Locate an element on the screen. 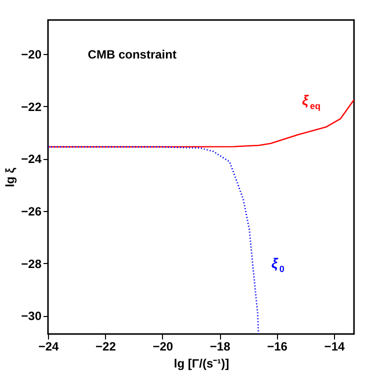 The image size is (374, 374). y-tick-label: −20 is located at coordinates (31, 55).